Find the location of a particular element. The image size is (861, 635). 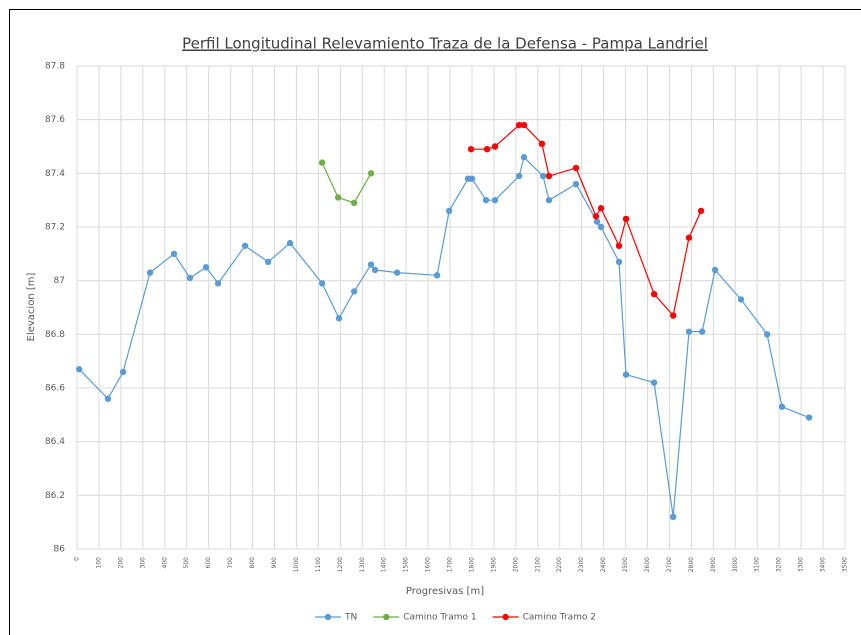

x-tick-label: 2700 is located at coordinates (669, 564).